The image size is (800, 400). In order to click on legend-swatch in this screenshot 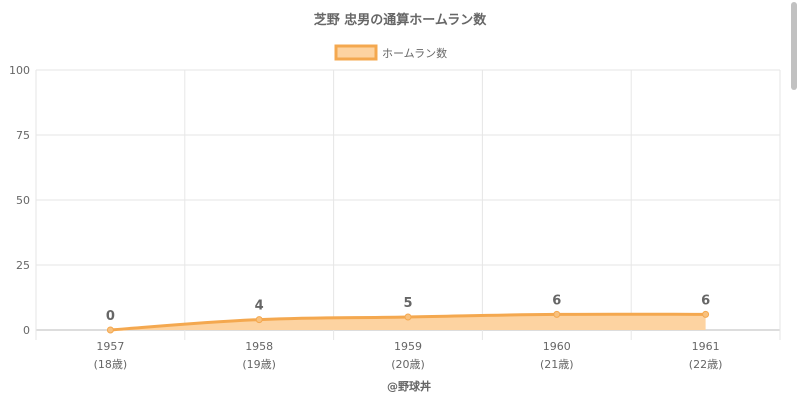, I will do `click(356, 52)`.